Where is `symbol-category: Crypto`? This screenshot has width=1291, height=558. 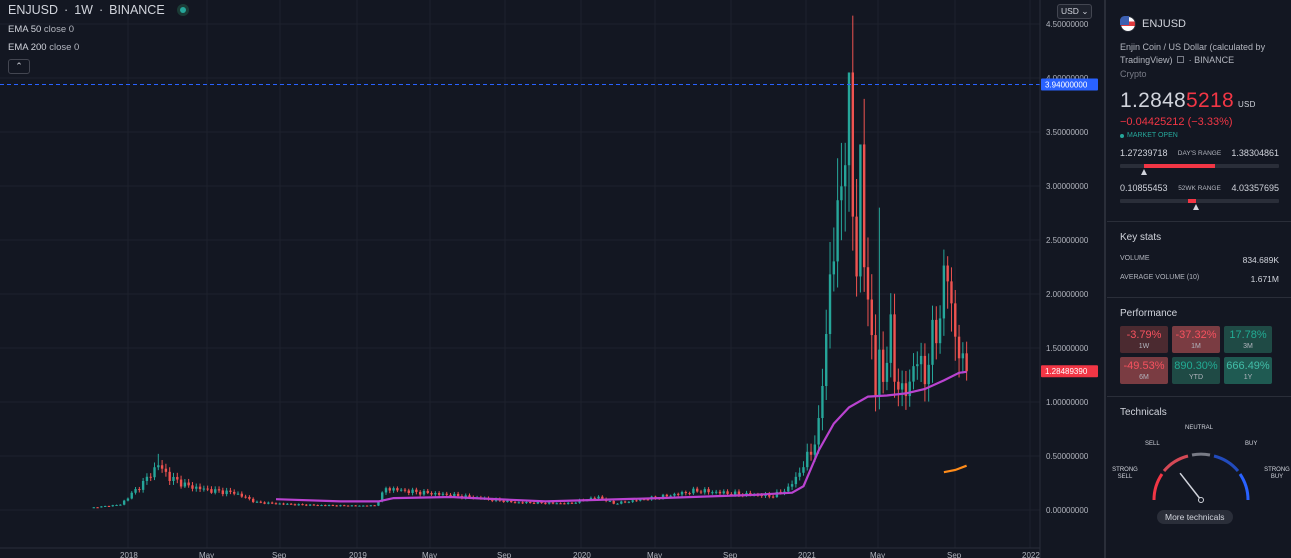 symbol-category: Crypto is located at coordinates (1133, 74).